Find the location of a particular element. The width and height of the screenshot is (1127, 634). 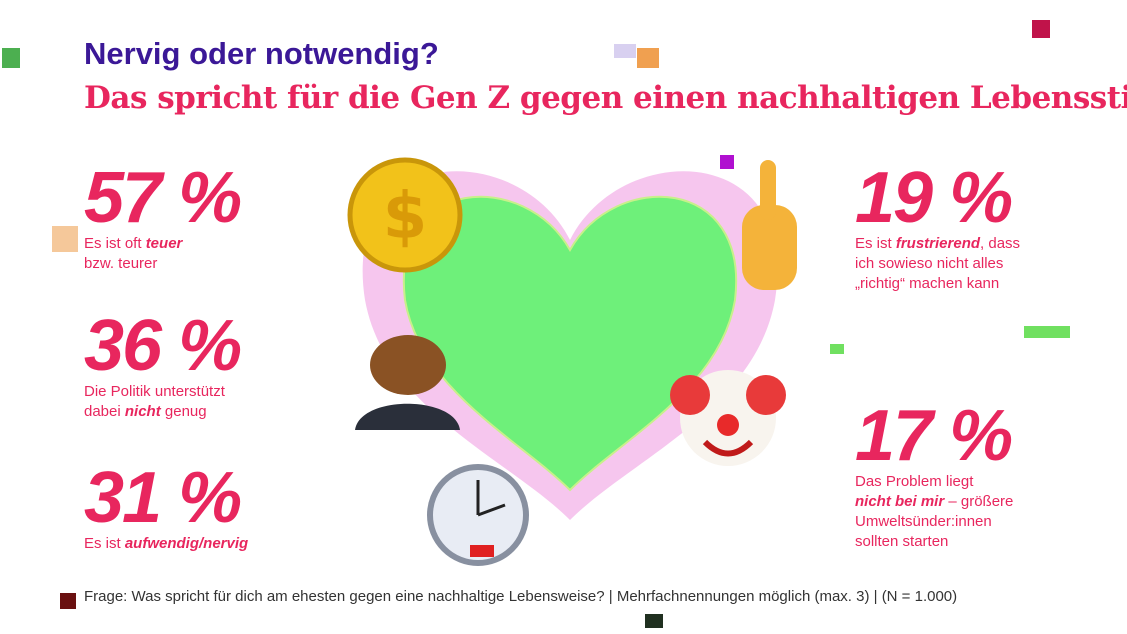

stat-text: dabei nicht genug is located at coordinates (162, 412).